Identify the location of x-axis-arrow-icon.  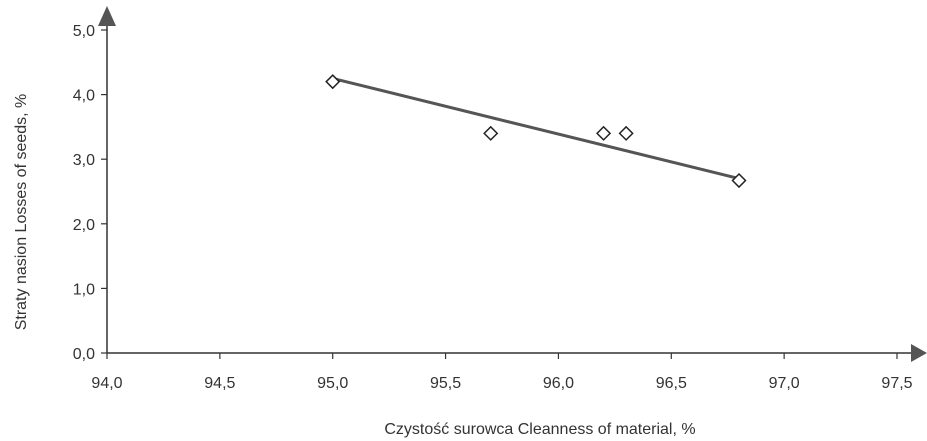
(919, 353).